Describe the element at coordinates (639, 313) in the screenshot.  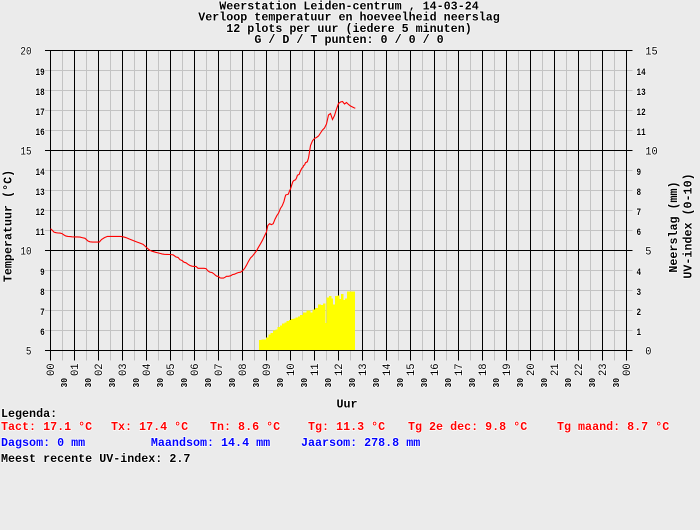
I see `svg-text: 2` at that location.